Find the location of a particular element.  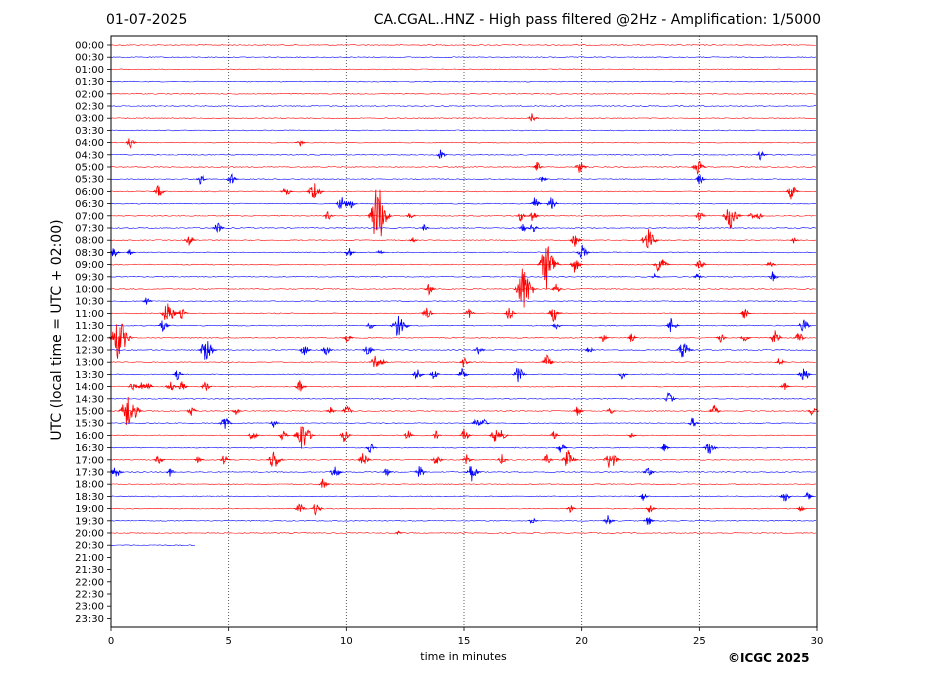

trace-20:30 is located at coordinates (153, 545).